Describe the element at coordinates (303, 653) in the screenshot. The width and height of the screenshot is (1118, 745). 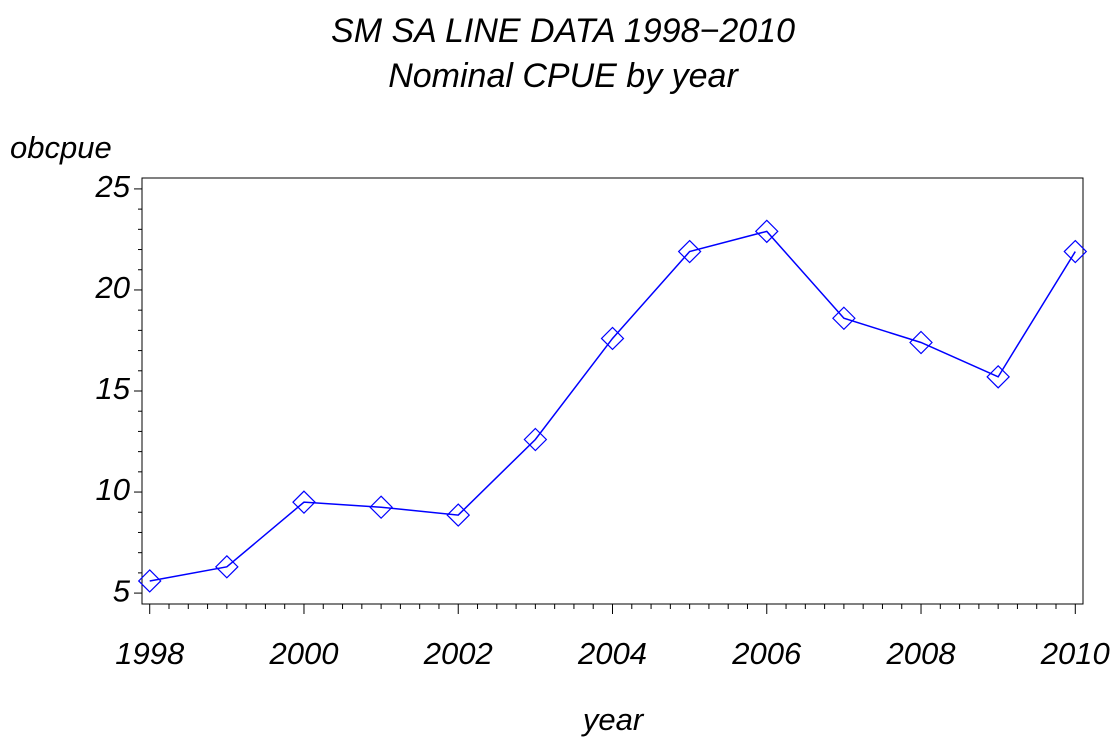
I see `x-tick-label: 2000` at that location.